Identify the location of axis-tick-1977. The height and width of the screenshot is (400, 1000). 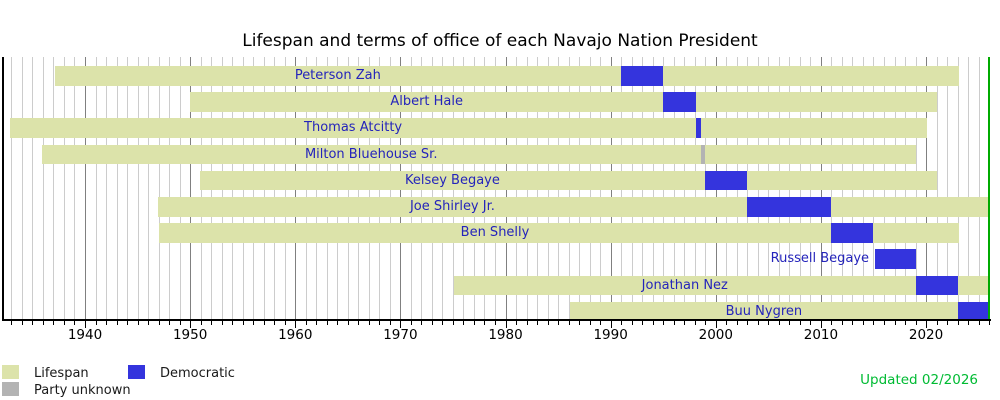
(474, 323).